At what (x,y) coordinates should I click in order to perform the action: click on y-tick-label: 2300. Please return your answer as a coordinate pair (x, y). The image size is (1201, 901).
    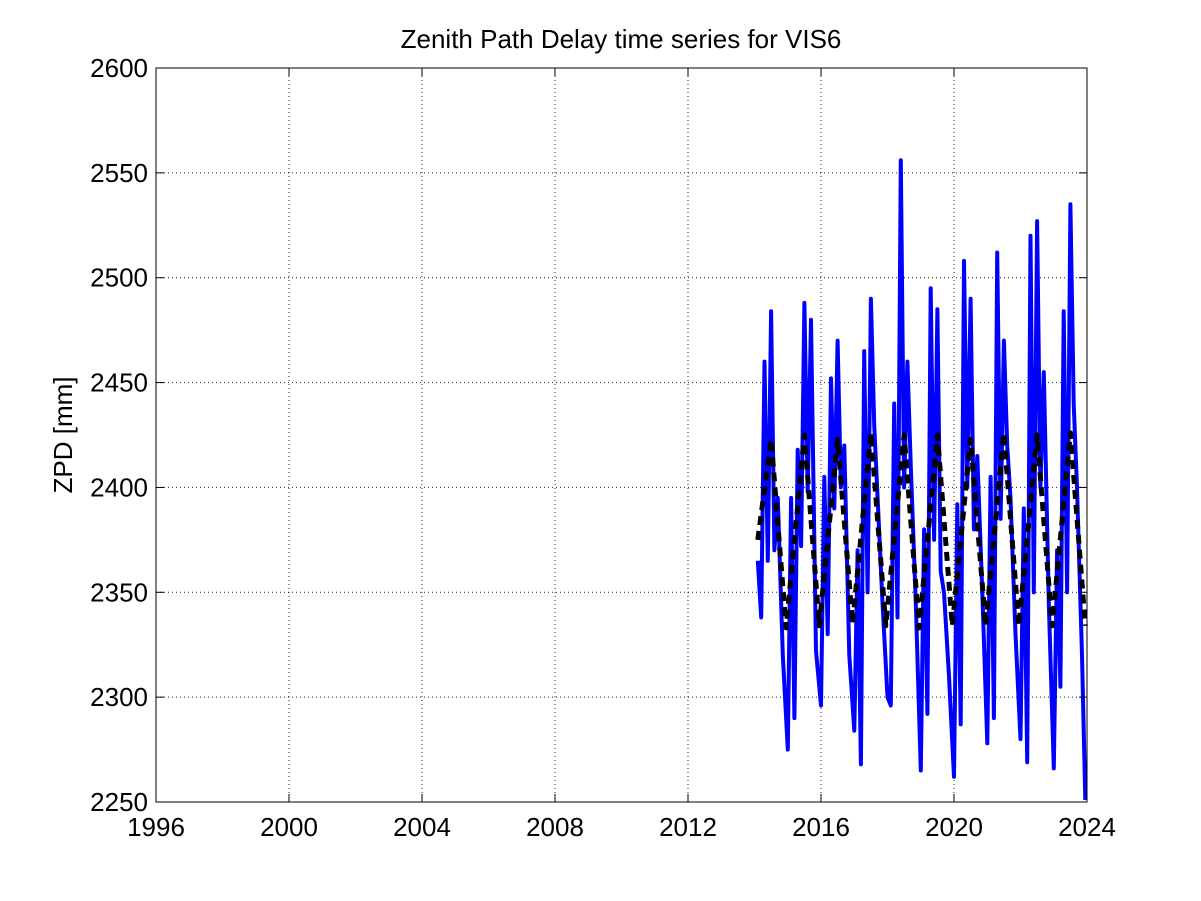
    Looking at the image, I should click on (119, 697).